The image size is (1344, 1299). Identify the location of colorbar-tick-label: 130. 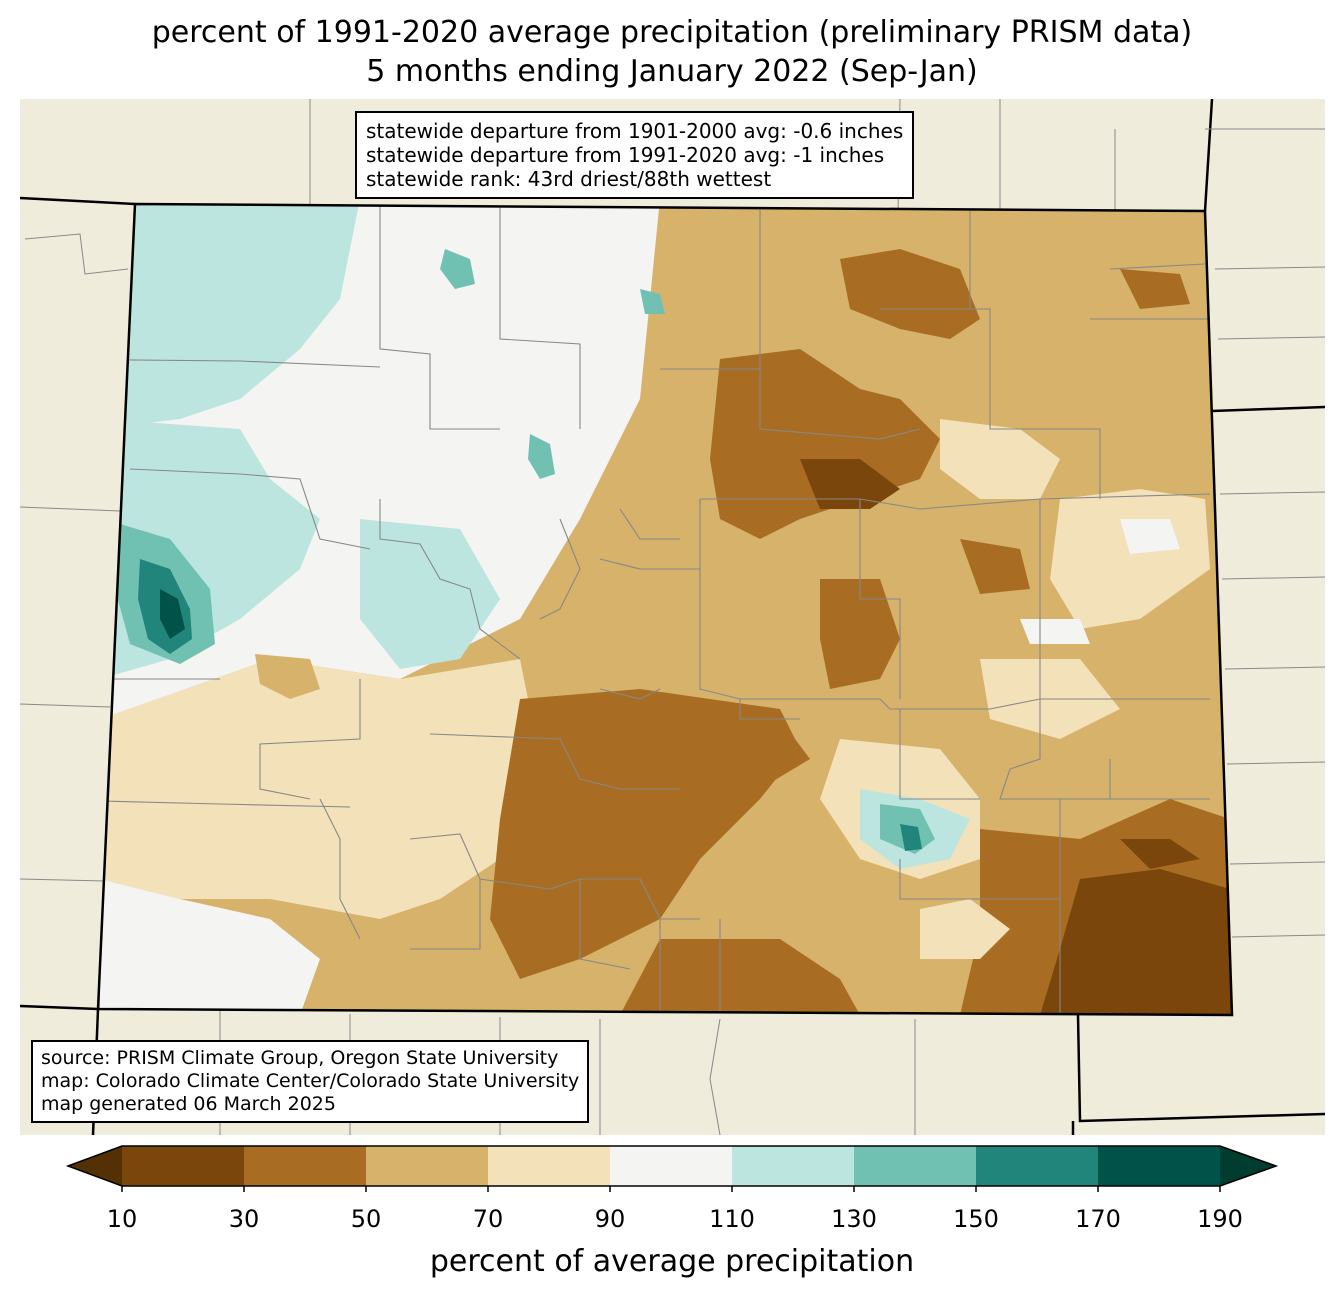
(854, 1219).